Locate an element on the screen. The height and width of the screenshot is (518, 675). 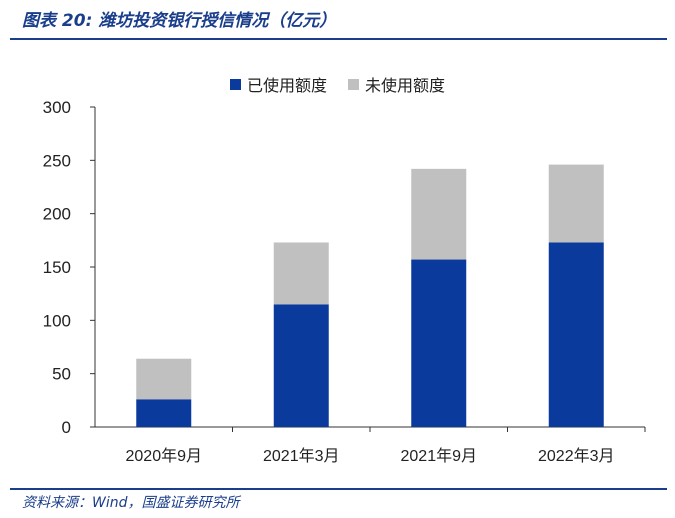
x-tick-label: 2021年9月 is located at coordinates (439, 456).